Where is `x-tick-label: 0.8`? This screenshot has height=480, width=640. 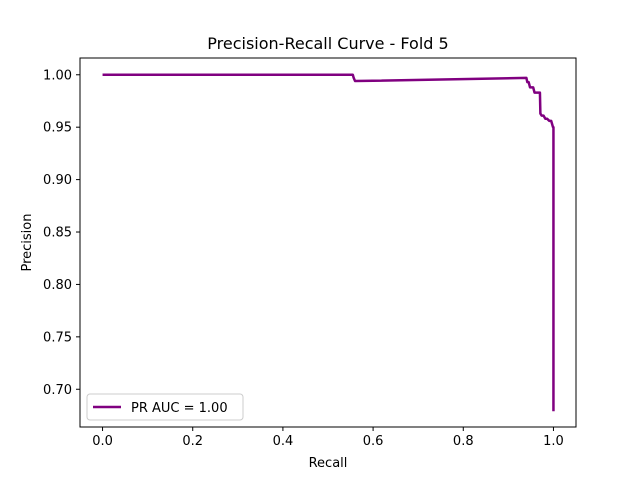
x-tick-label: 0.8 is located at coordinates (463, 441).